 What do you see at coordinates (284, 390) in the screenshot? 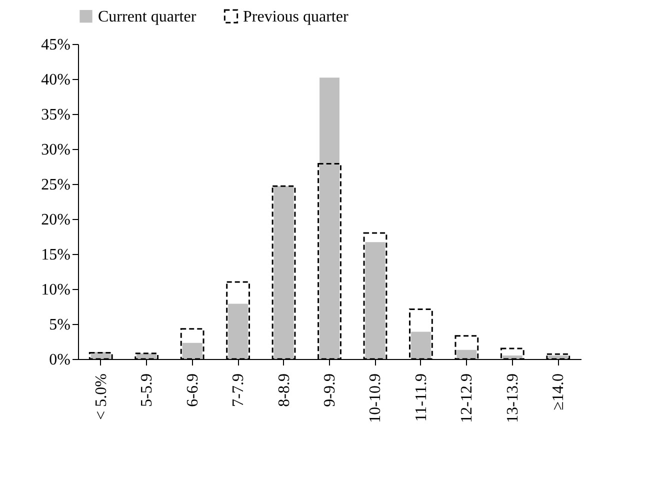
I see `x-tick-label: 8-8.9` at bounding box center [284, 390].